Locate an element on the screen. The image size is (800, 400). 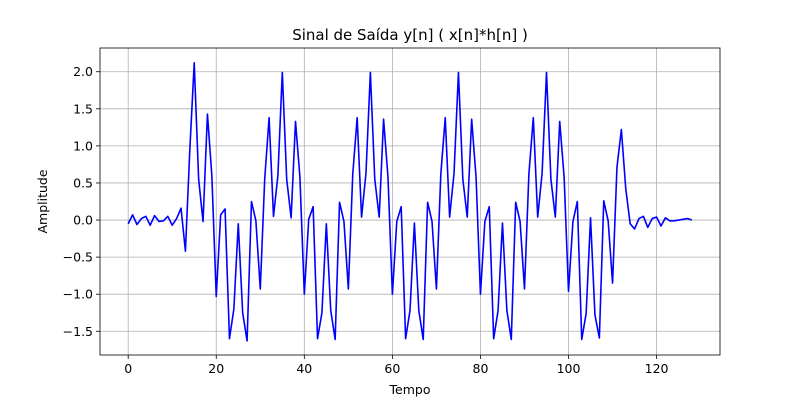
y-tick-label: 0.5 is located at coordinates (83, 182).